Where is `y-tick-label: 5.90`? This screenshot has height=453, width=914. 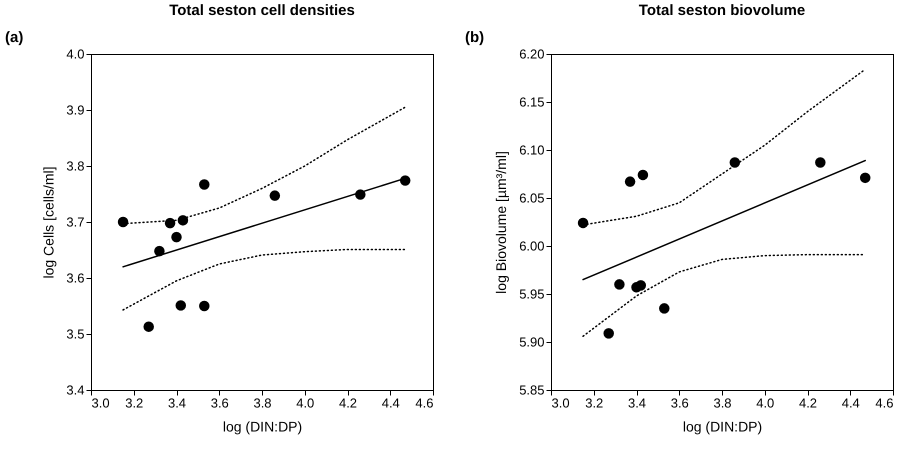 y-tick-label: 5.90 is located at coordinates (531, 342).